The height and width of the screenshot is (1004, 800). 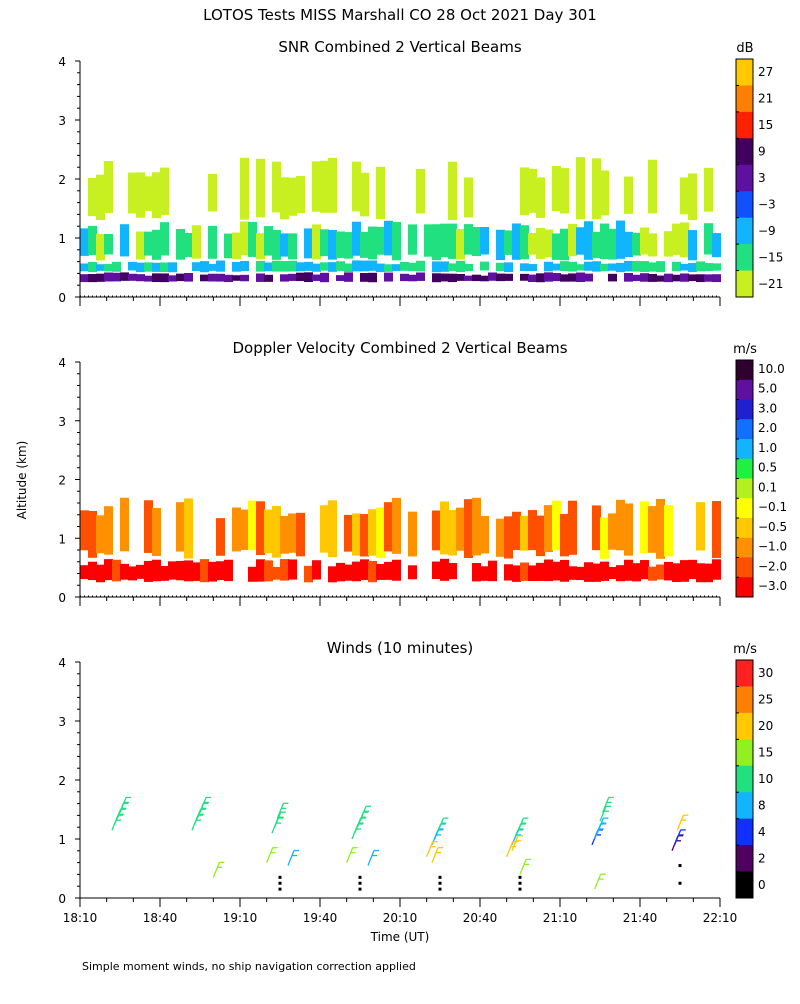 What do you see at coordinates (767, 428) in the screenshot?
I see `colorbar-label: 2.0` at bounding box center [767, 428].